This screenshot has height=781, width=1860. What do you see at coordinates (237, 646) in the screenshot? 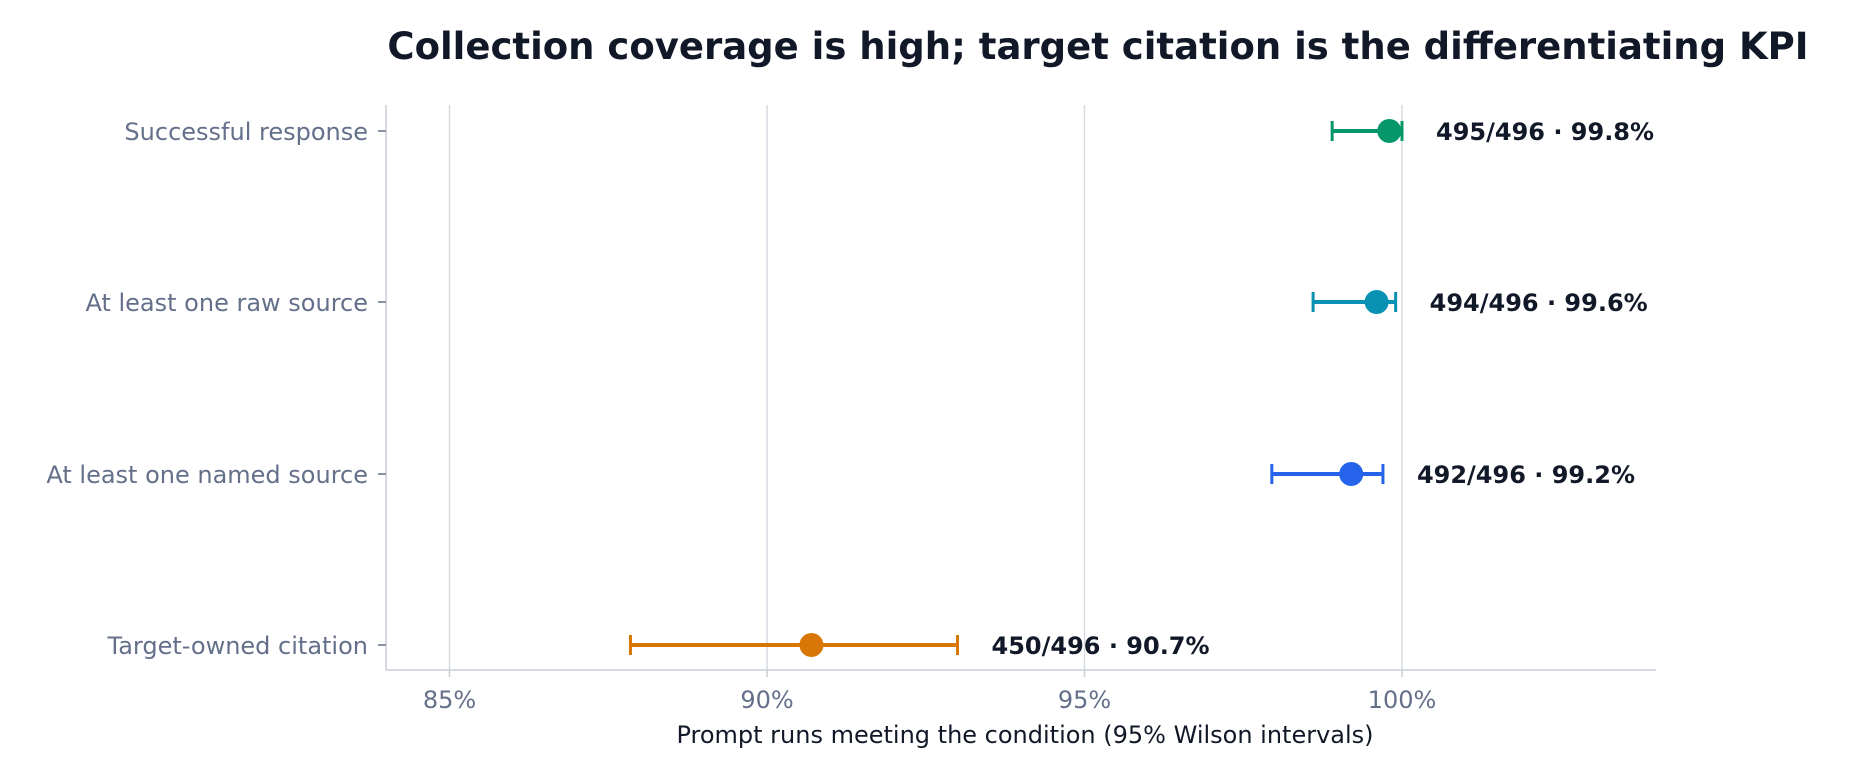
I see `y-category-label: Target-owned citation` at bounding box center [237, 646].